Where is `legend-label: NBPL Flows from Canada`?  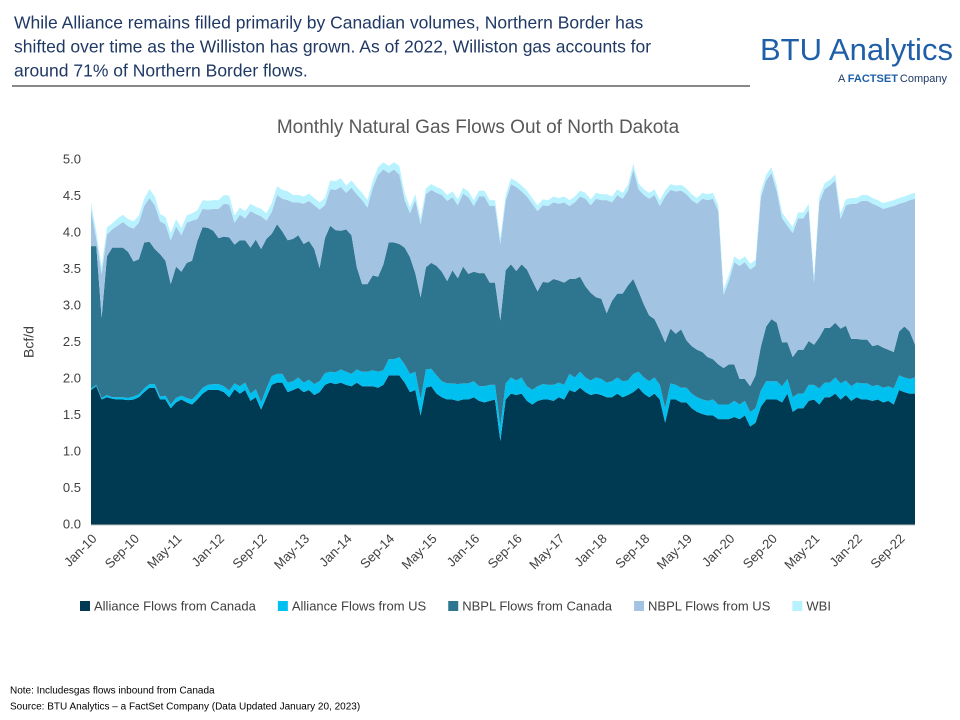
legend-label: NBPL Flows from Canada is located at coordinates (537, 605).